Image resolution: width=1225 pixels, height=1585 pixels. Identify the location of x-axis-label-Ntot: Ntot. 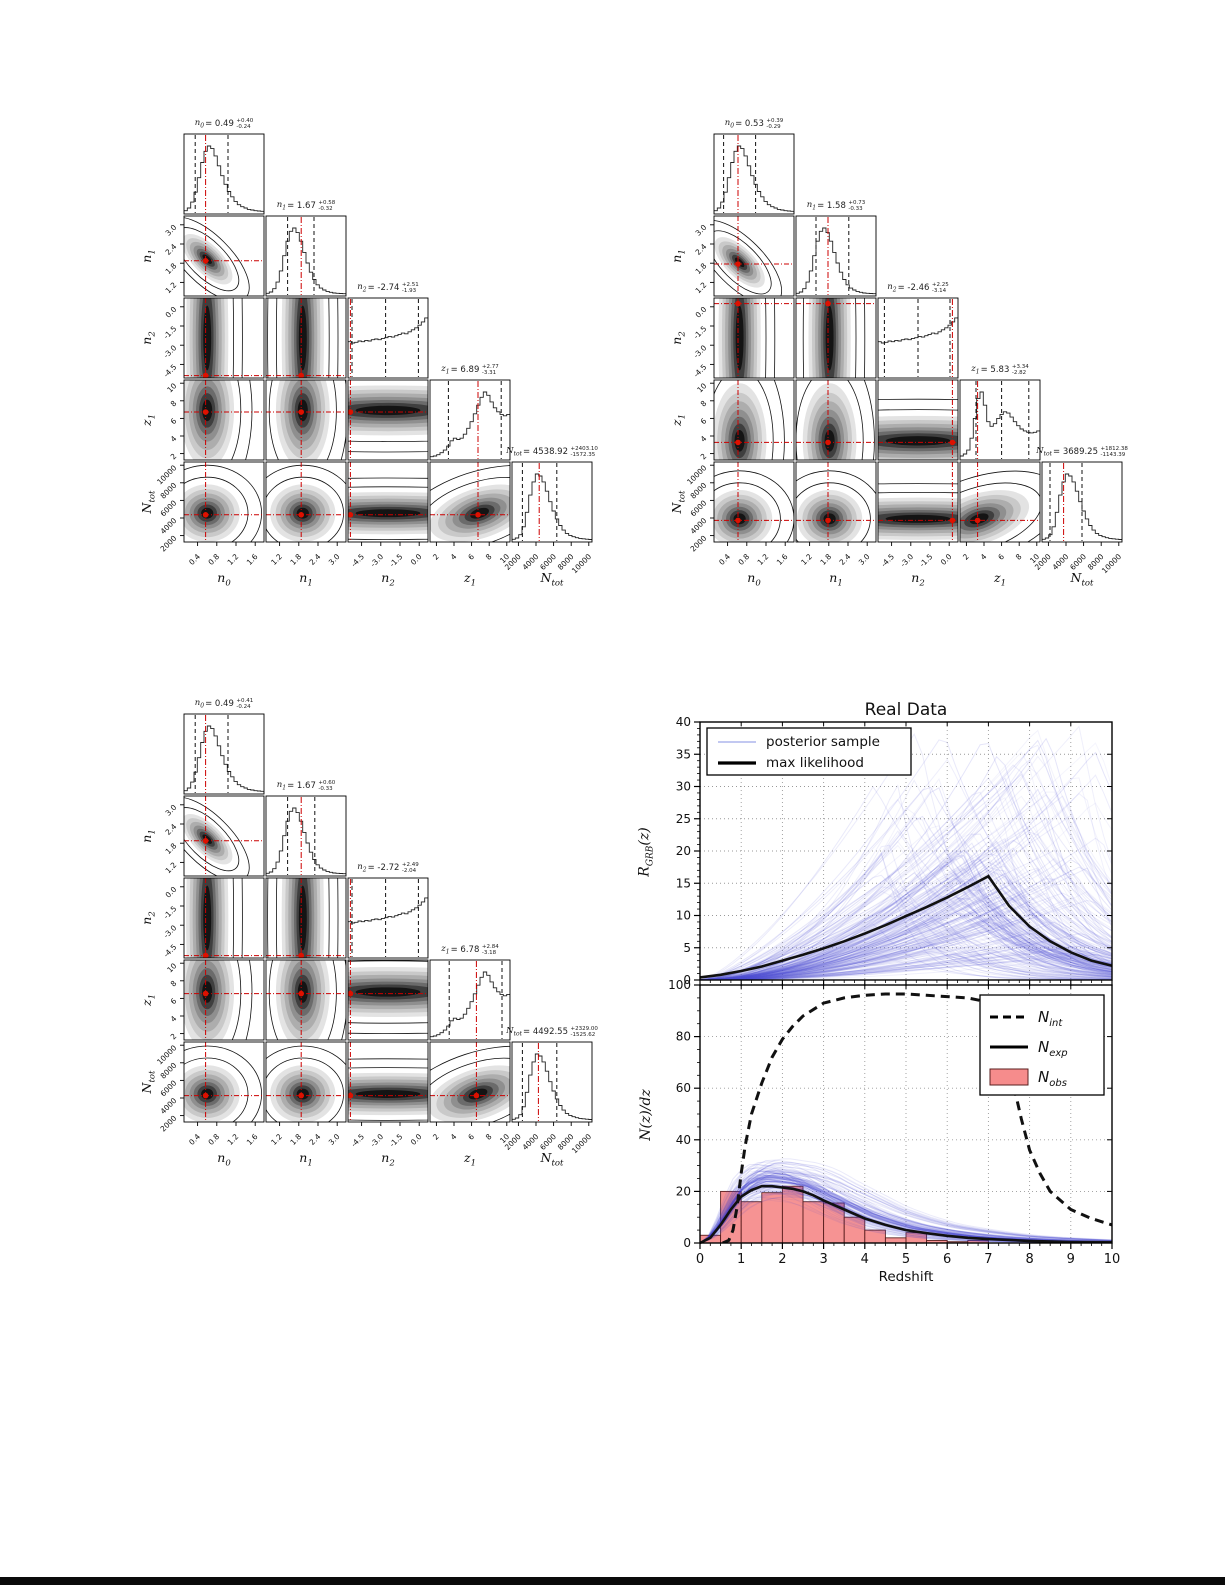
(1082, 579).